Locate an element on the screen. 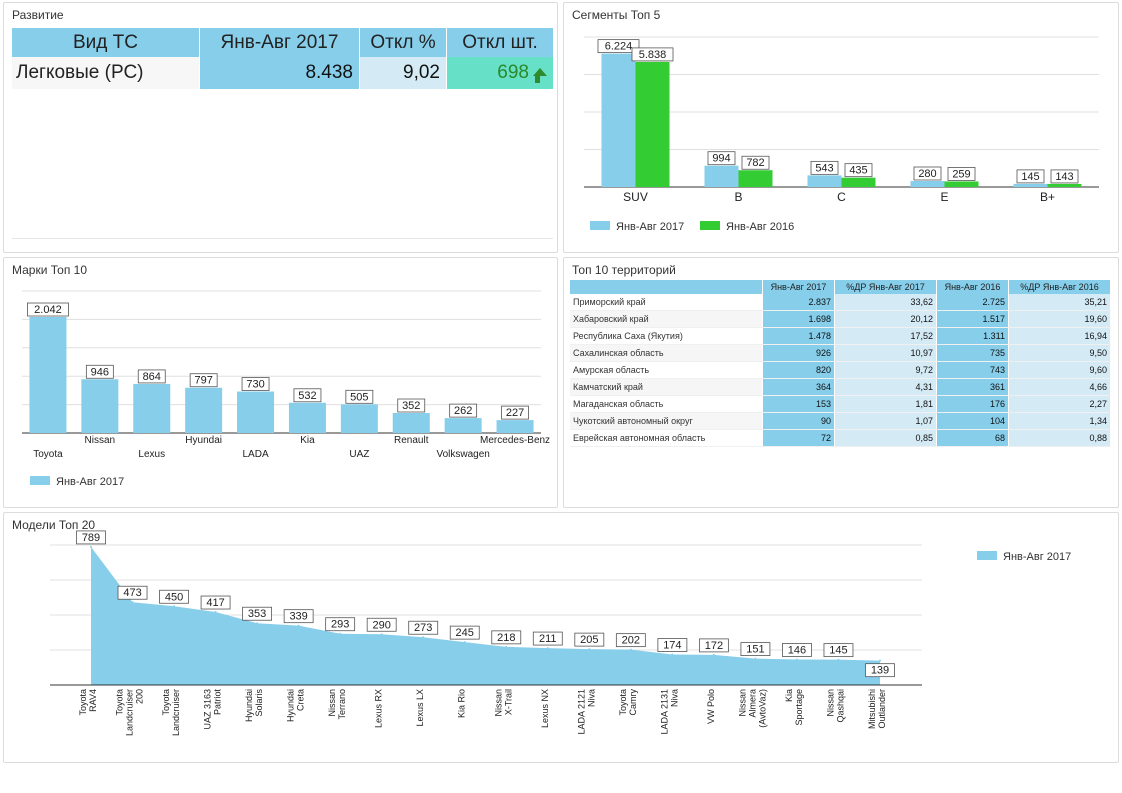 The height and width of the screenshot is (793, 1122). x-tick-label-line: Almera is located at coordinates (752, 703).